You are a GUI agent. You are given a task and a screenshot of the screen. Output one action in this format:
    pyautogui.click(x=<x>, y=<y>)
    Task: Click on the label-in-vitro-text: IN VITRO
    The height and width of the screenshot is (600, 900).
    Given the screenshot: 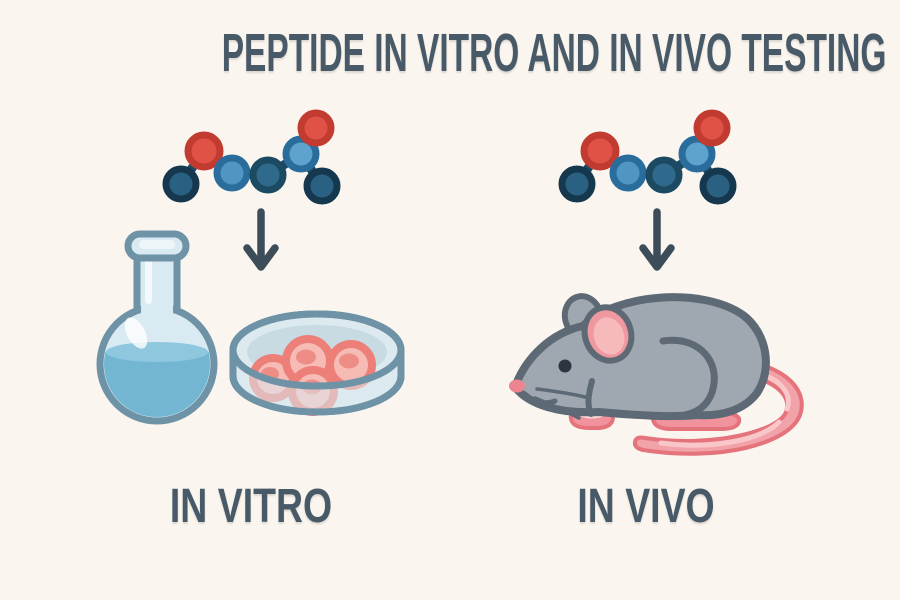 What is the action you would take?
    pyautogui.click(x=251, y=506)
    